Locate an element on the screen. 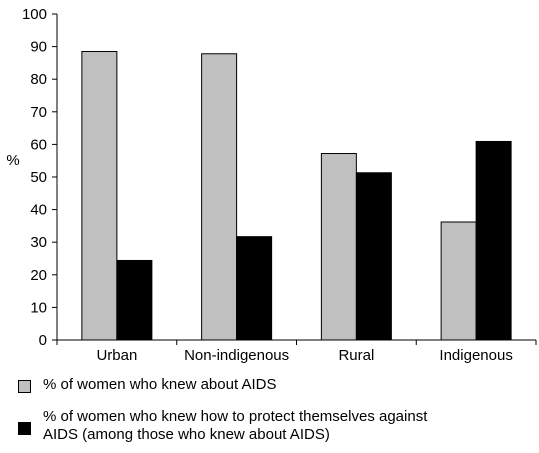  y-tick-label: 20 is located at coordinates (38, 275).